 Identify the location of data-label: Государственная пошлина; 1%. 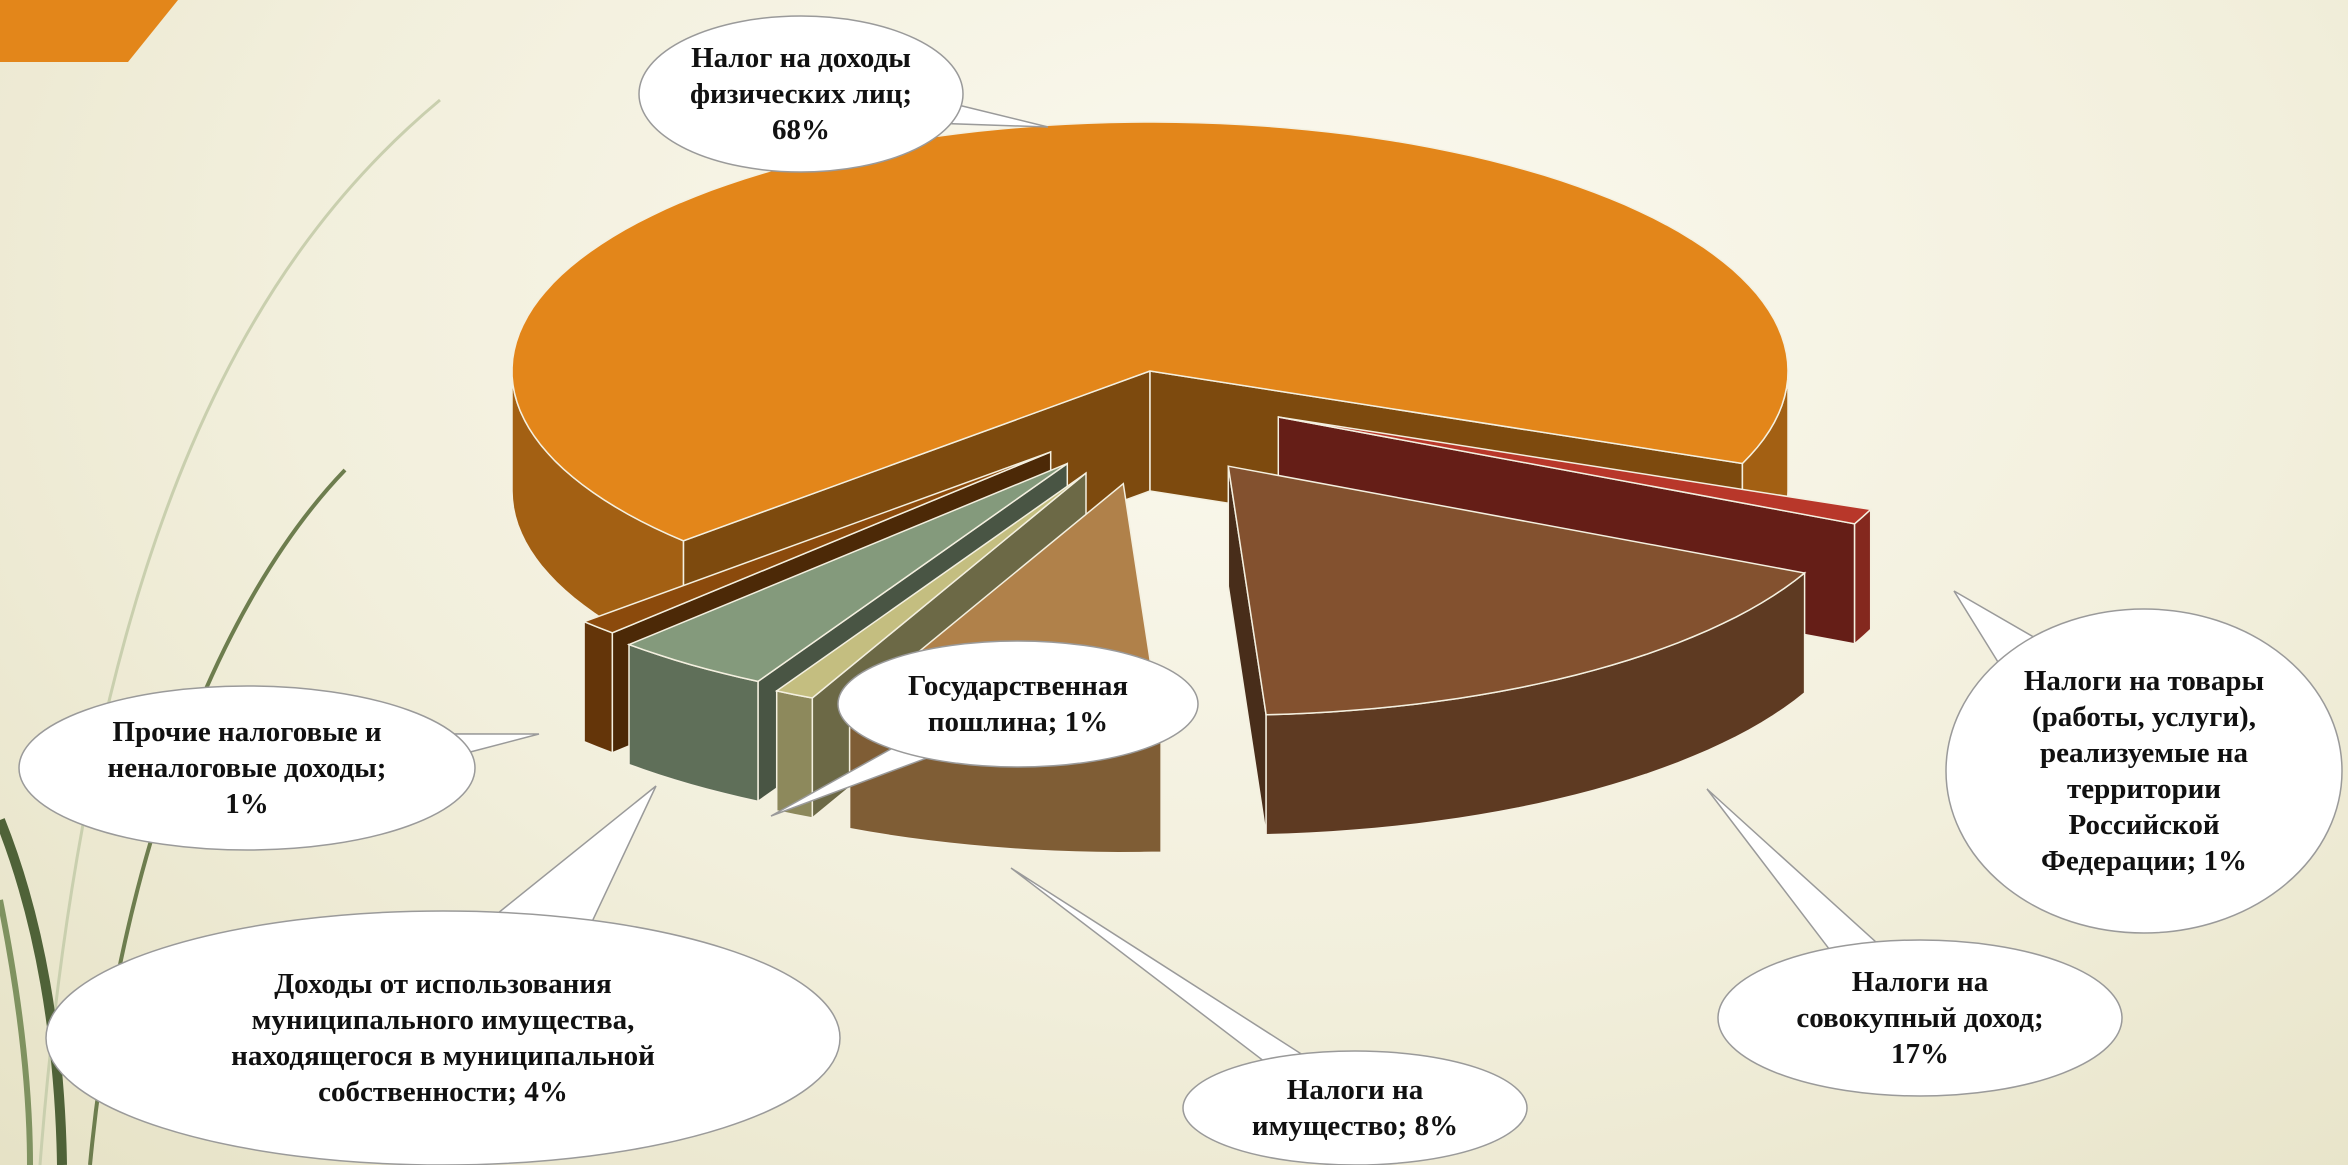
(1018, 704).